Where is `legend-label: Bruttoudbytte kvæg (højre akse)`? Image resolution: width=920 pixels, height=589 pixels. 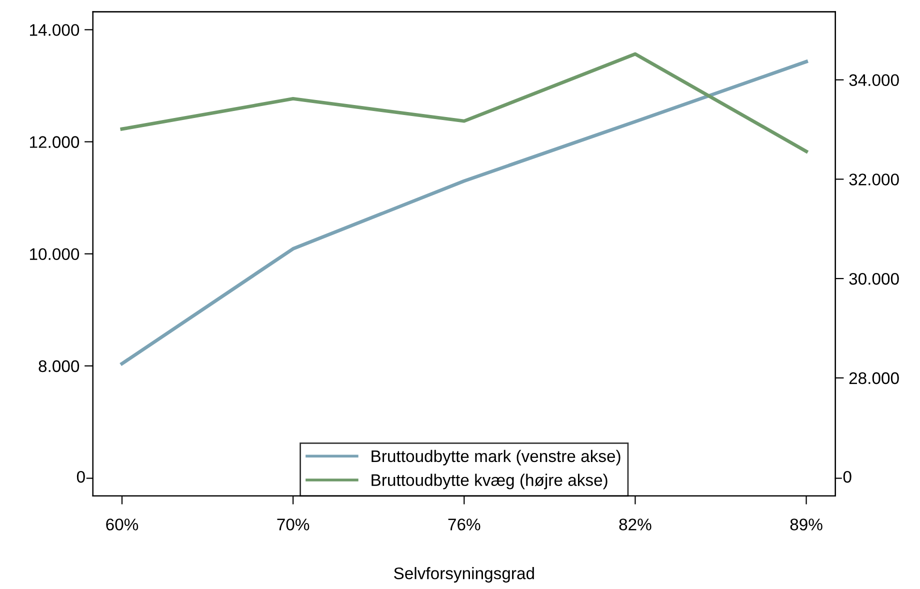
legend-label: Bruttoudbytte kvæg (højre akse) is located at coordinates (490, 482).